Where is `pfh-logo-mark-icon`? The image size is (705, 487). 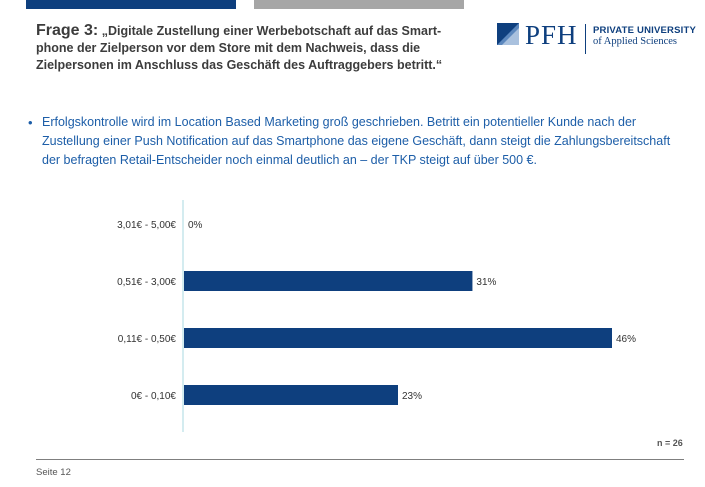 pfh-logo-mark-icon is located at coordinates (508, 34).